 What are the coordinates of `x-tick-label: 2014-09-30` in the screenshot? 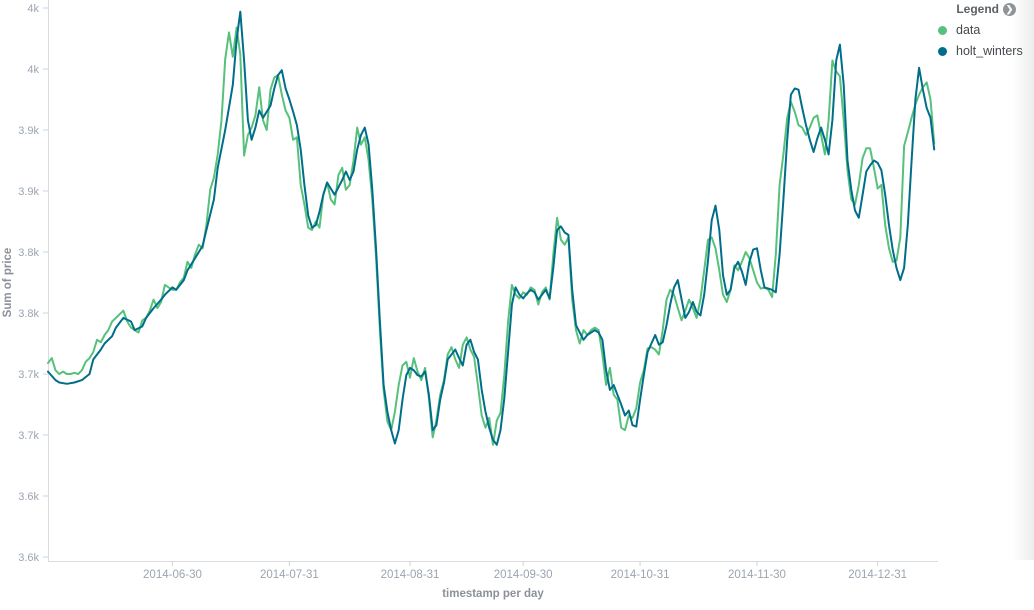 It's located at (523, 575).